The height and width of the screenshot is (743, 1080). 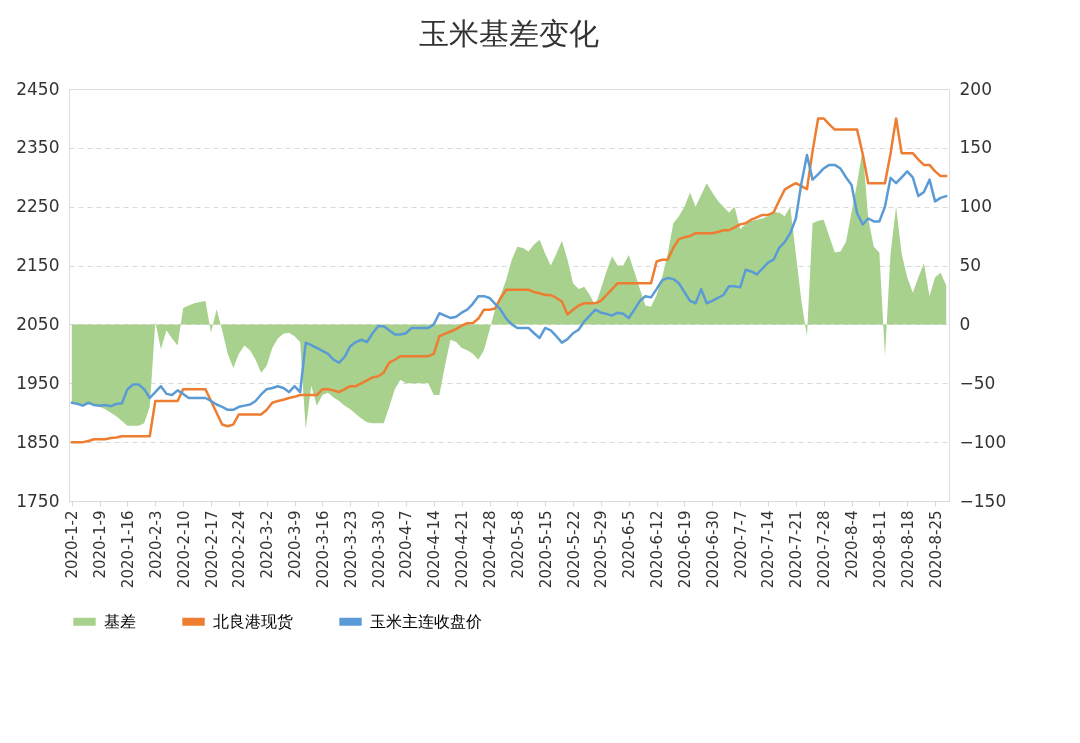 I want to click on x-tick-label: 2020-5-22, so click(x=573, y=549).